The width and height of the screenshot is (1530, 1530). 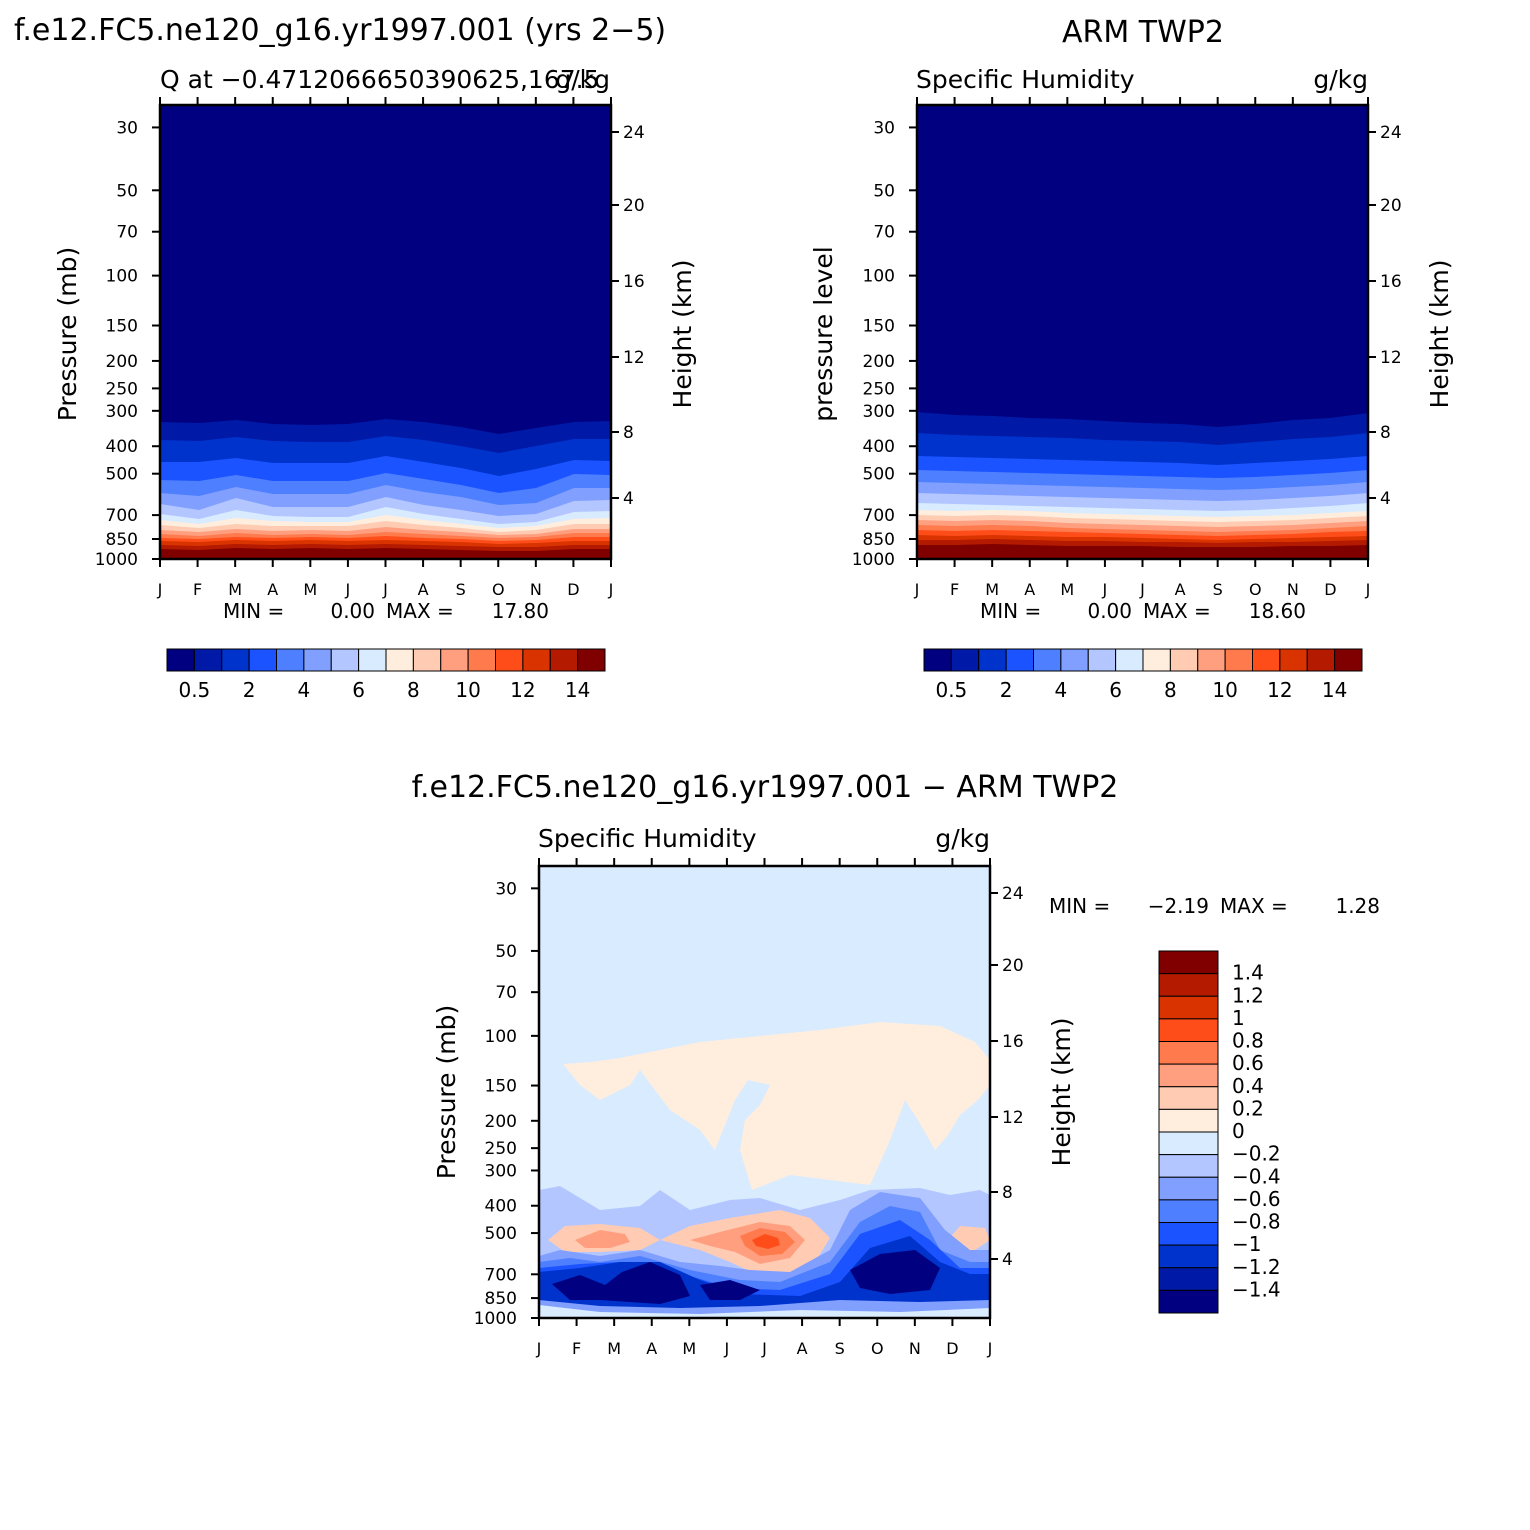 What do you see at coordinates (1238, 1018) in the screenshot?
I see `colorbar-label: 1` at bounding box center [1238, 1018].